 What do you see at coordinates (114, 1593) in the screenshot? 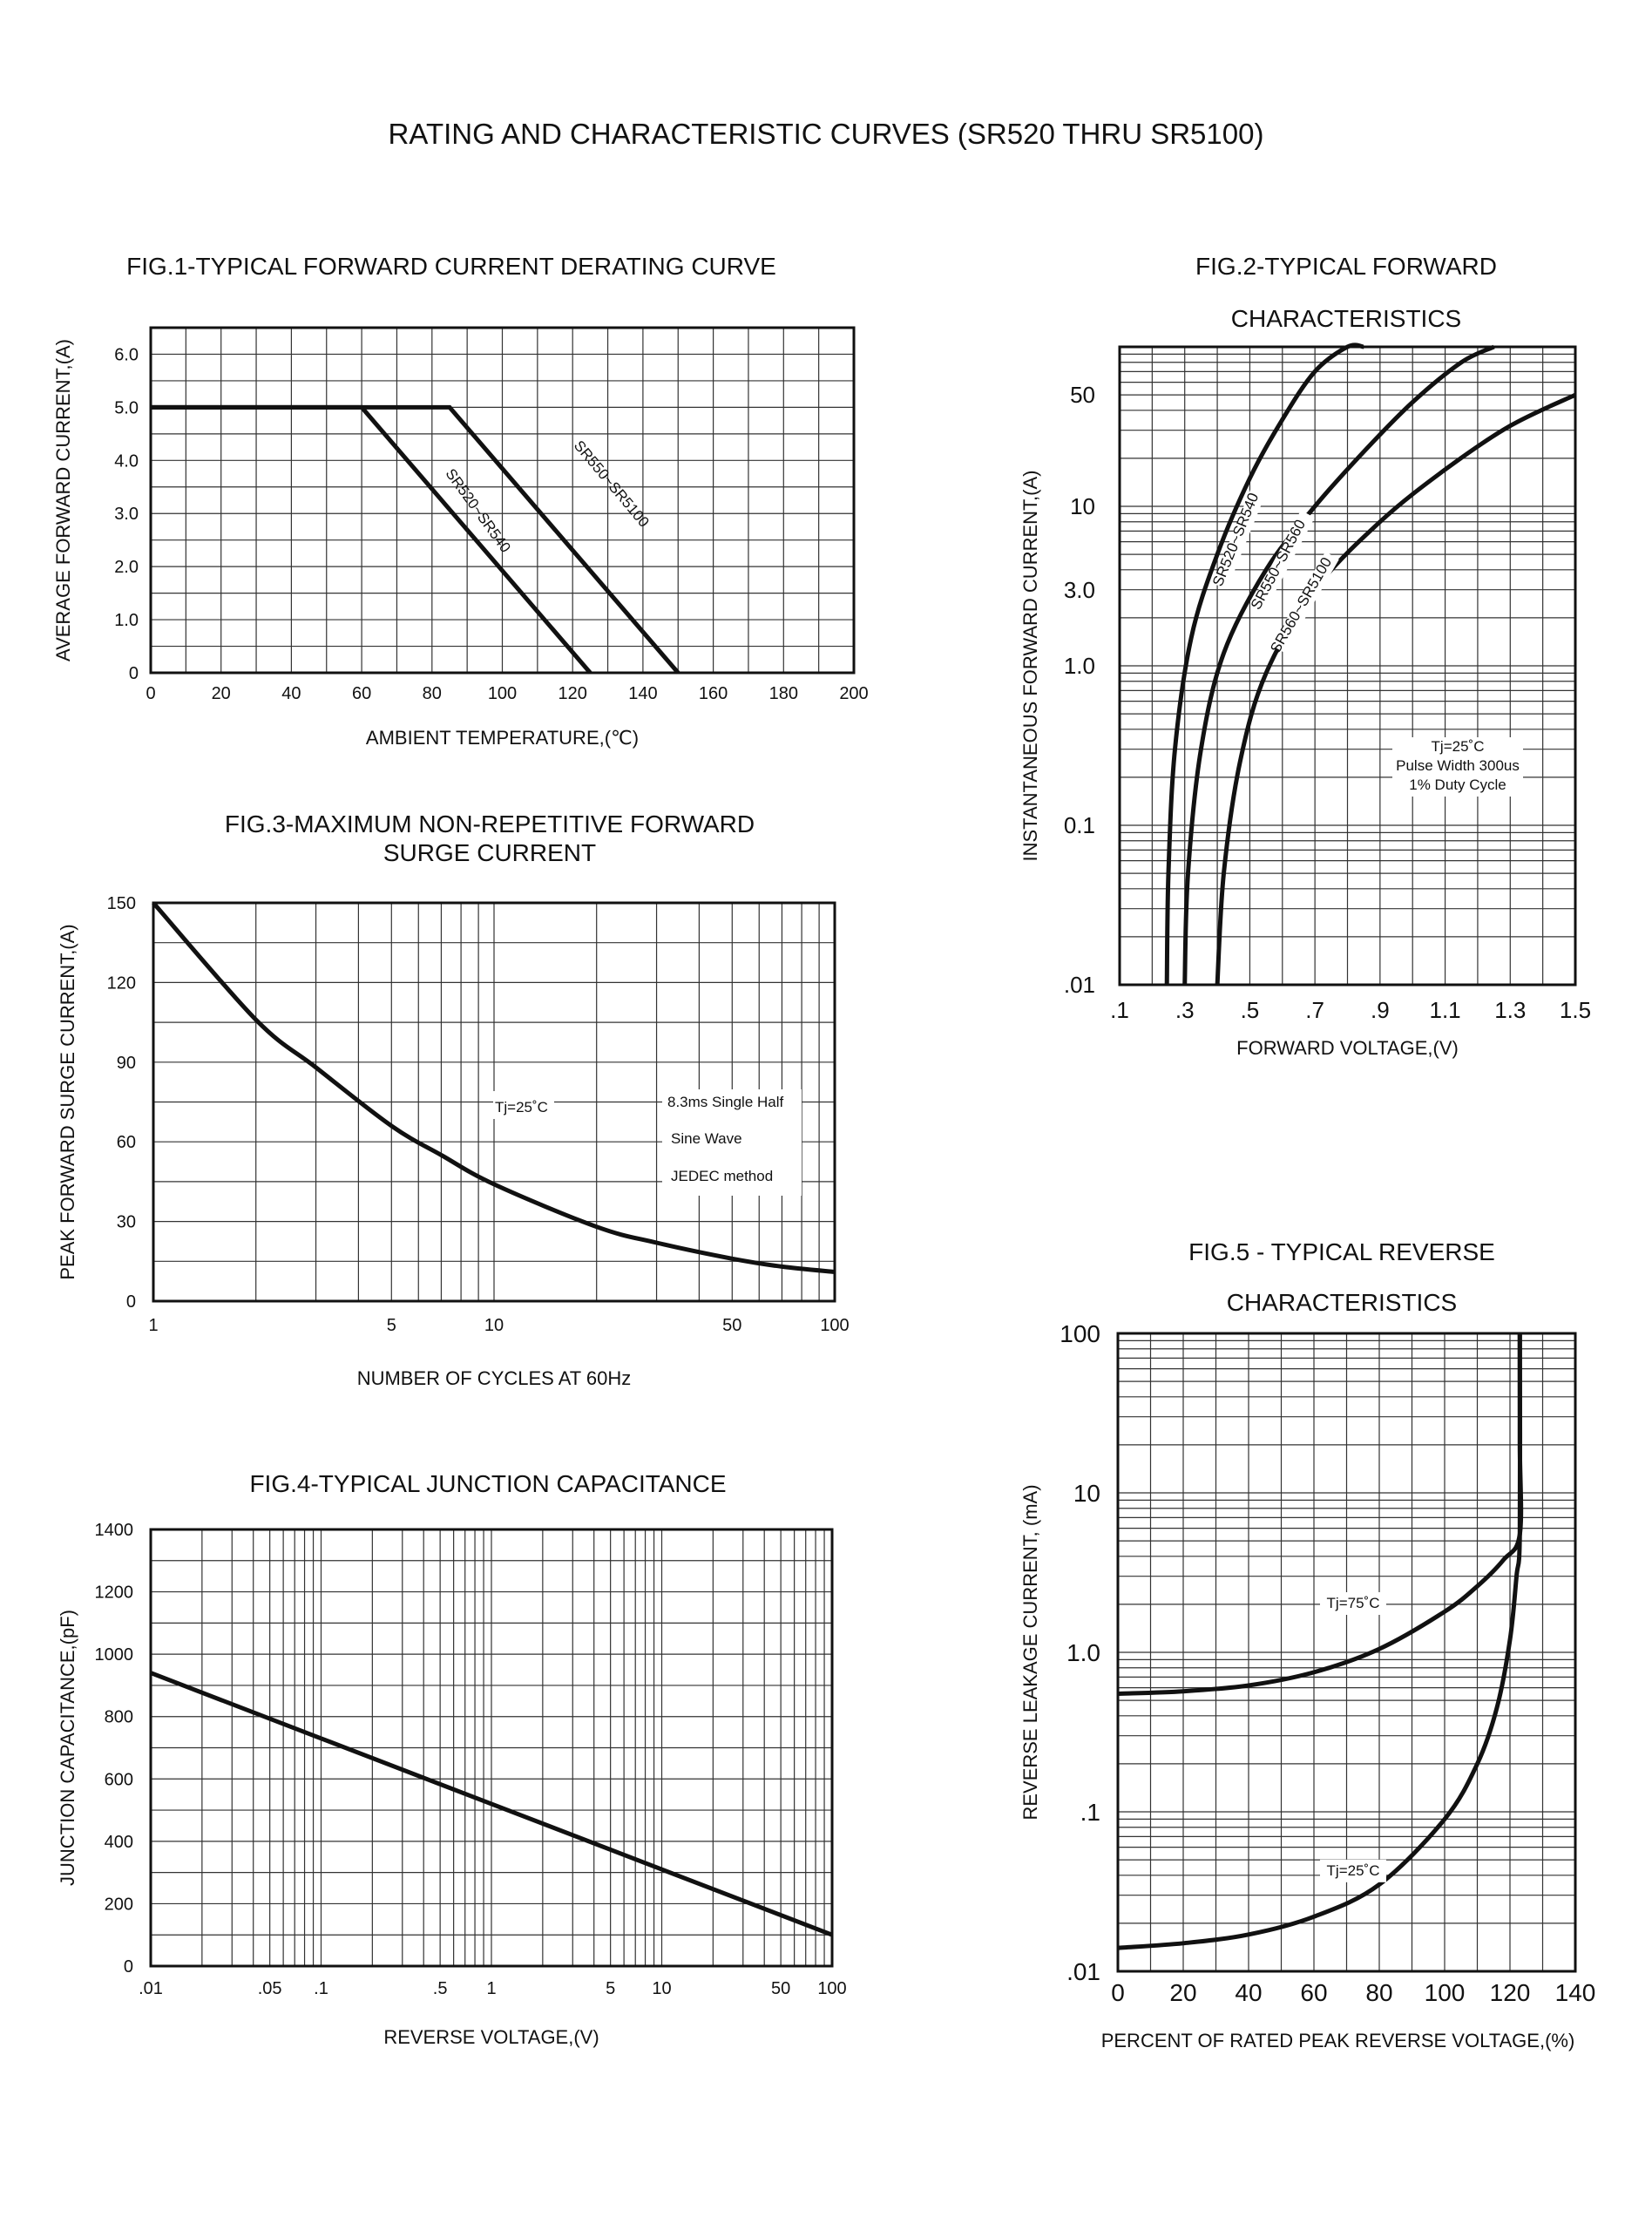
I see `y-tick-label: 1200` at bounding box center [114, 1593].